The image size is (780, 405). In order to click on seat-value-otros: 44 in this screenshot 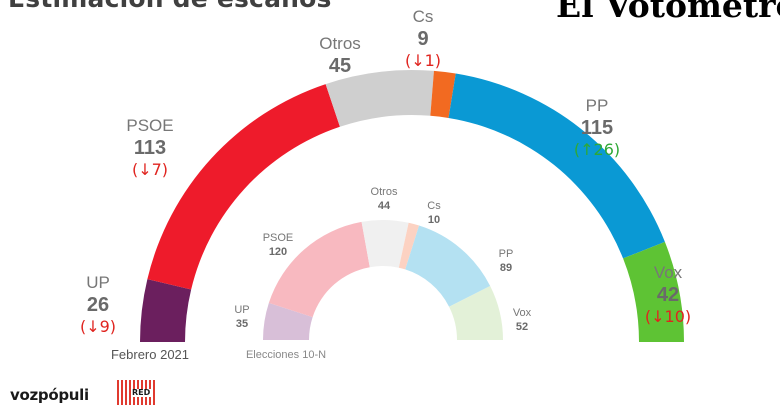, I will do `click(384, 206)`.